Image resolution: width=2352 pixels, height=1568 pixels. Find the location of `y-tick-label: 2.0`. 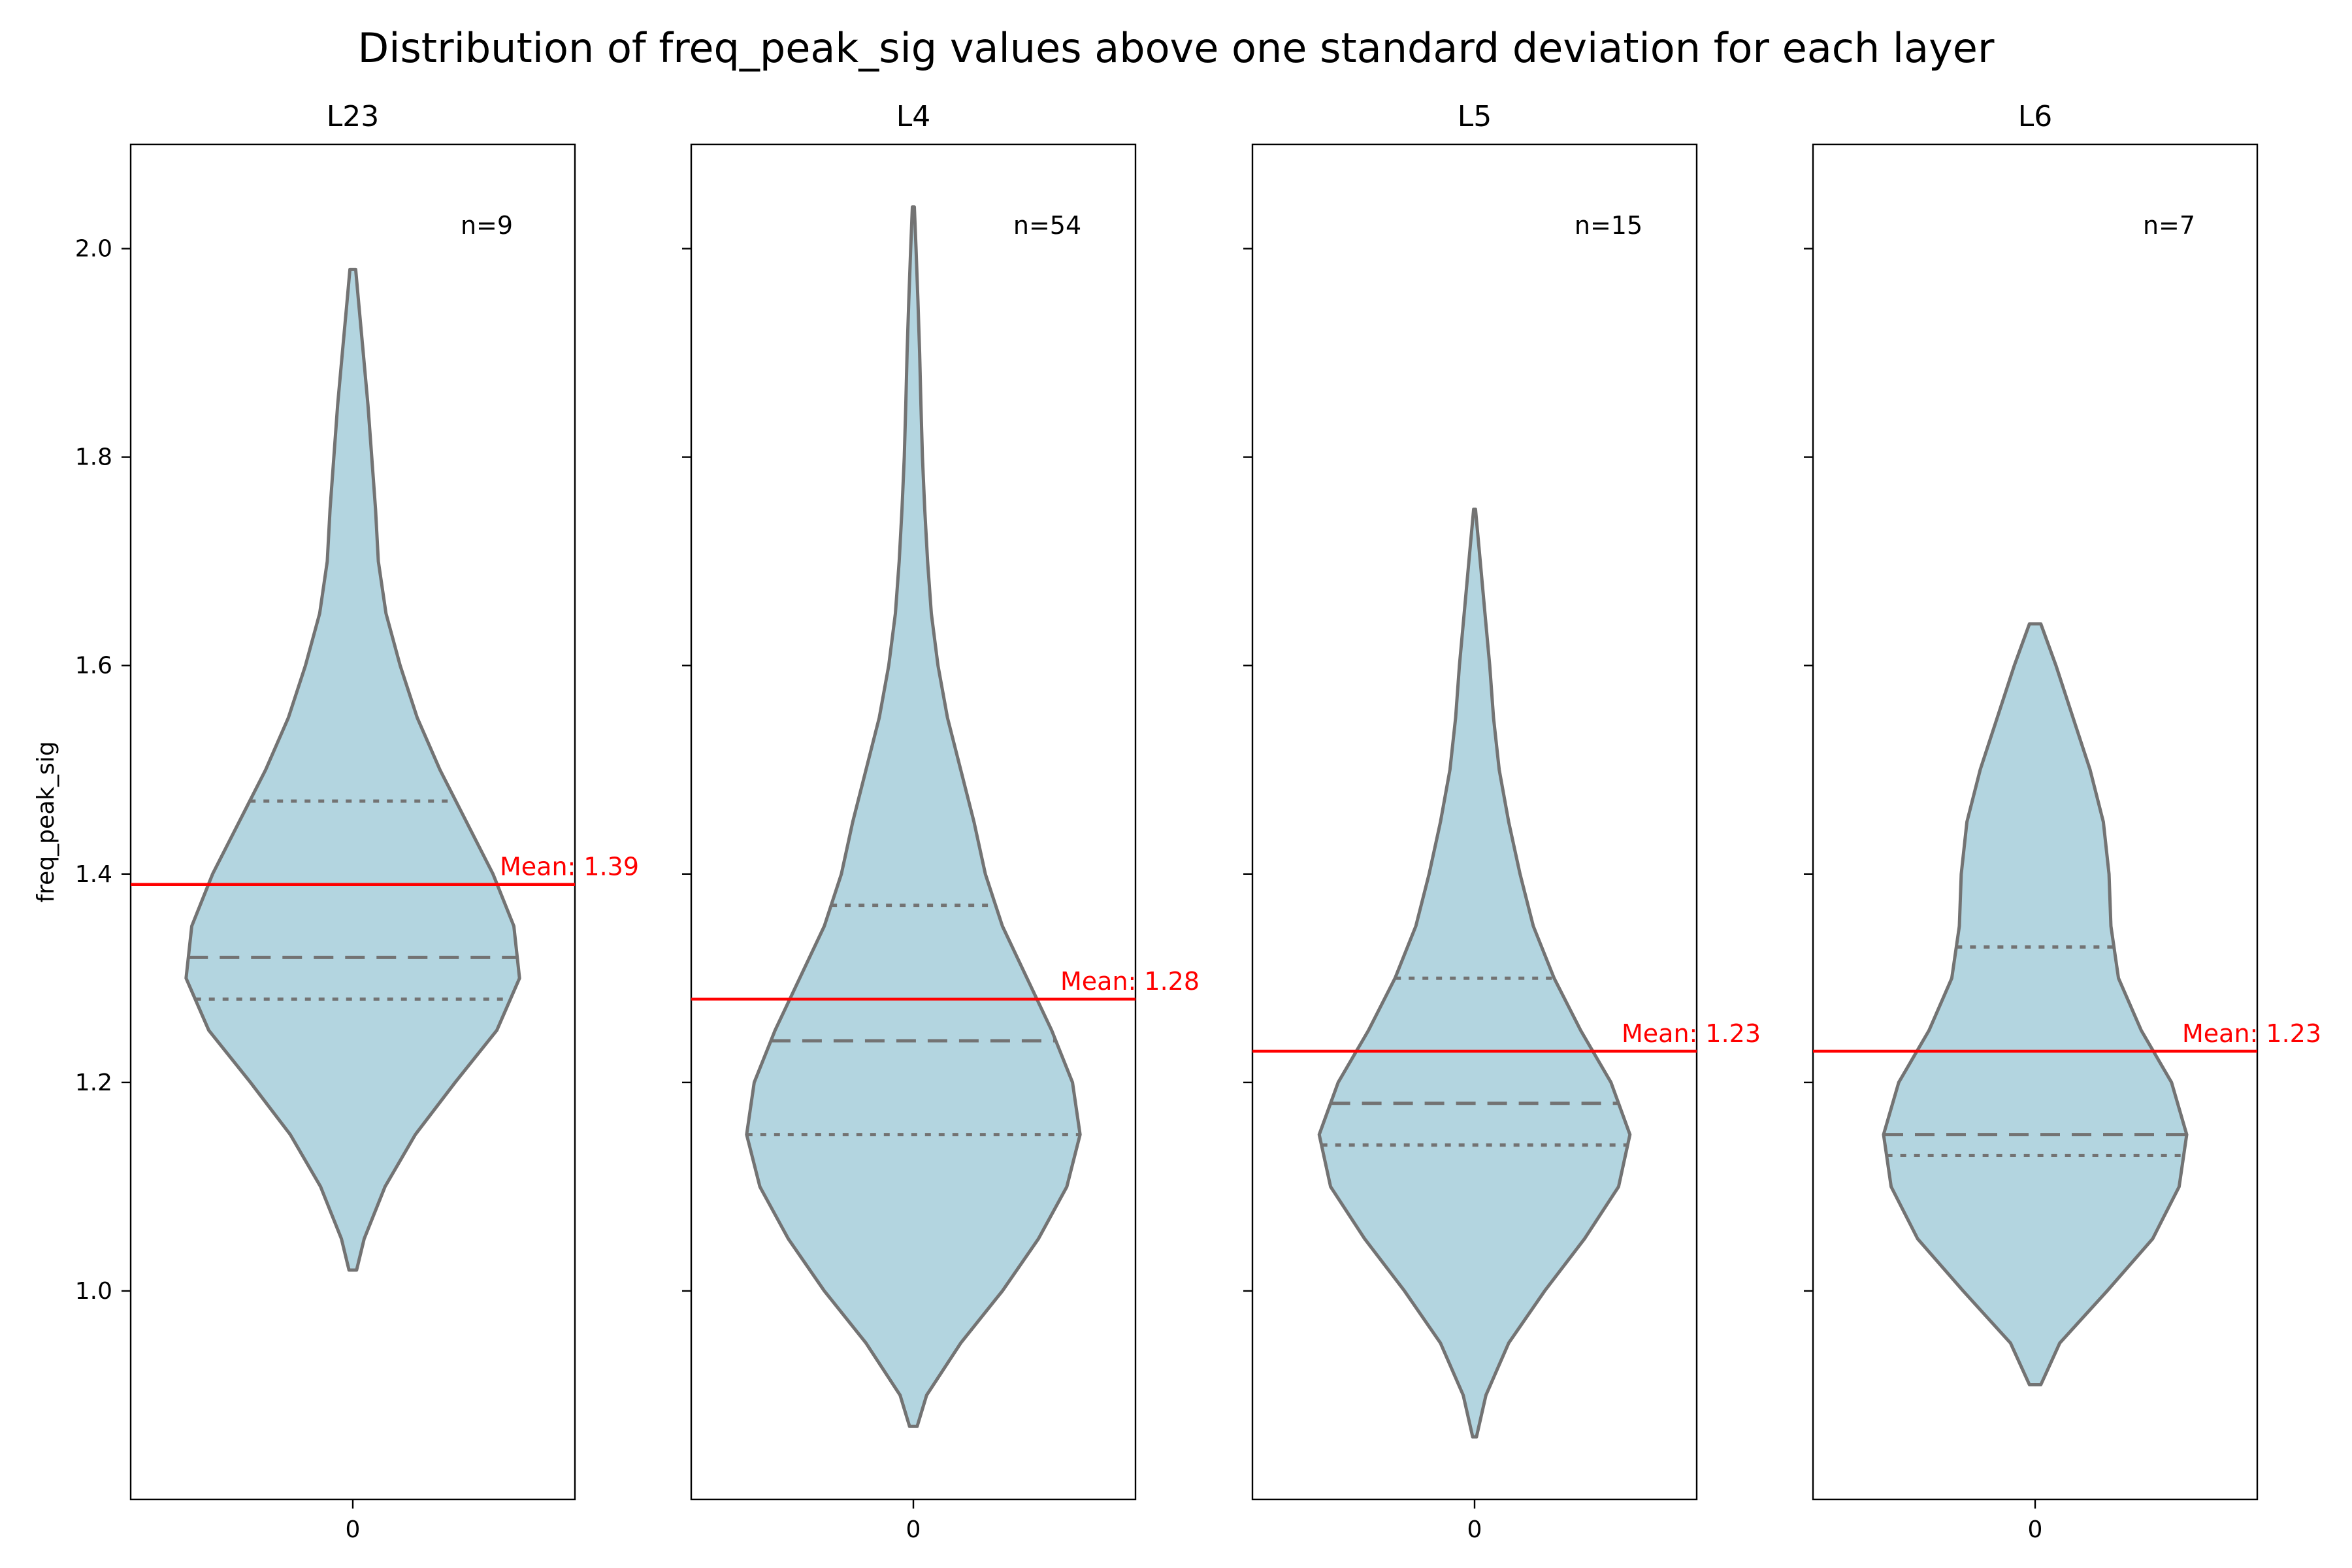

y-tick-label: 2.0 is located at coordinates (93, 249).